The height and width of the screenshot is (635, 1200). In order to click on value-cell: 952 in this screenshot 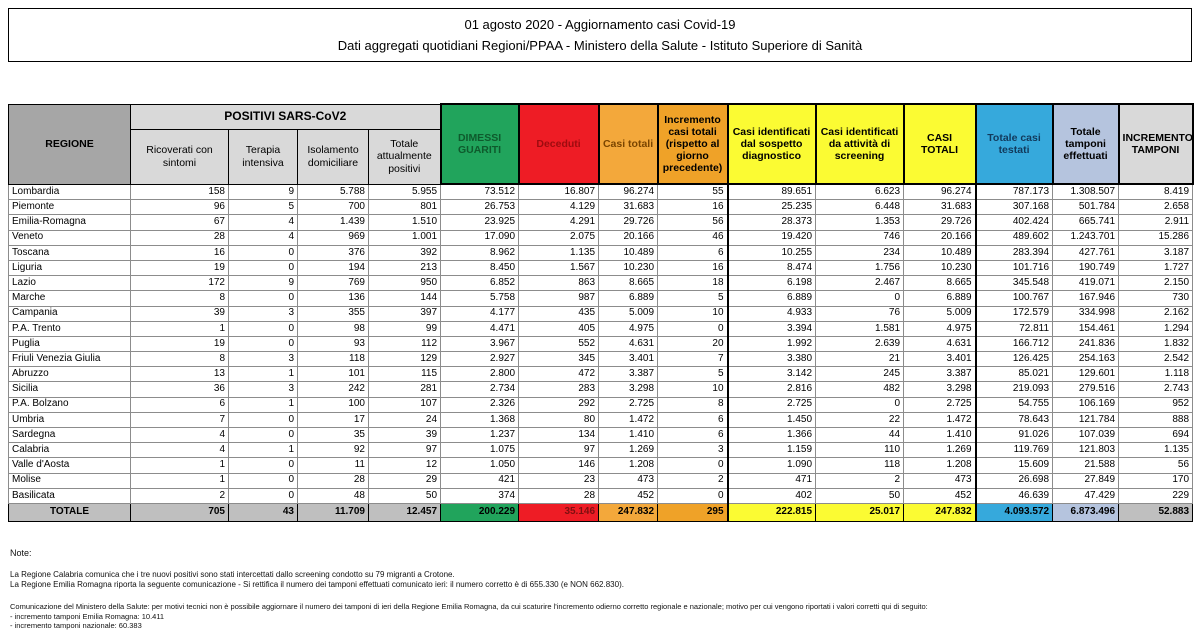, I will do `click(1156, 404)`.